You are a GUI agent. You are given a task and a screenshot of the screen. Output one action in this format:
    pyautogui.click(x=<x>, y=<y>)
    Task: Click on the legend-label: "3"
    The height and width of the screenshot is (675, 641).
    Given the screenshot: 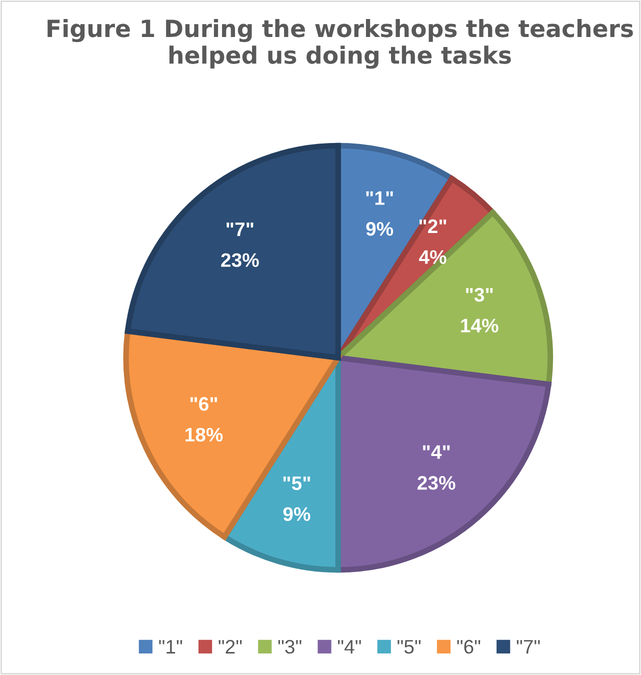 What is the action you would take?
    pyautogui.click(x=290, y=647)
    